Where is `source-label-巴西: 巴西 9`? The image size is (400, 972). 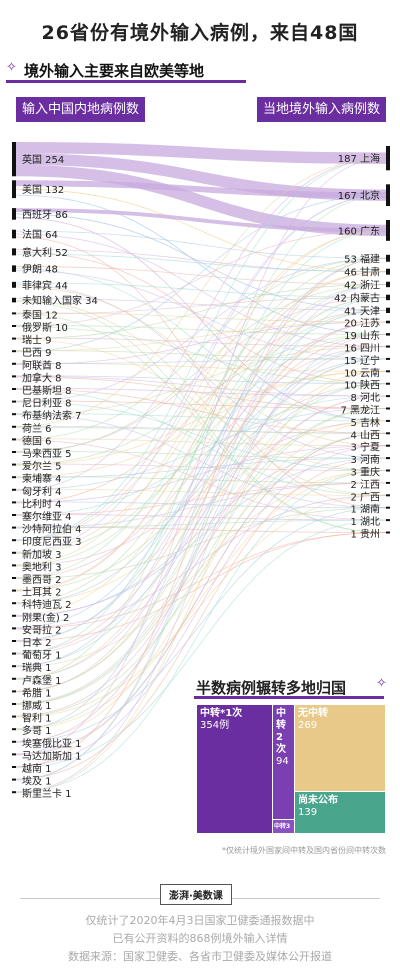 source-label-巴西: 巴西 9 is located at coordinates (37, 353).